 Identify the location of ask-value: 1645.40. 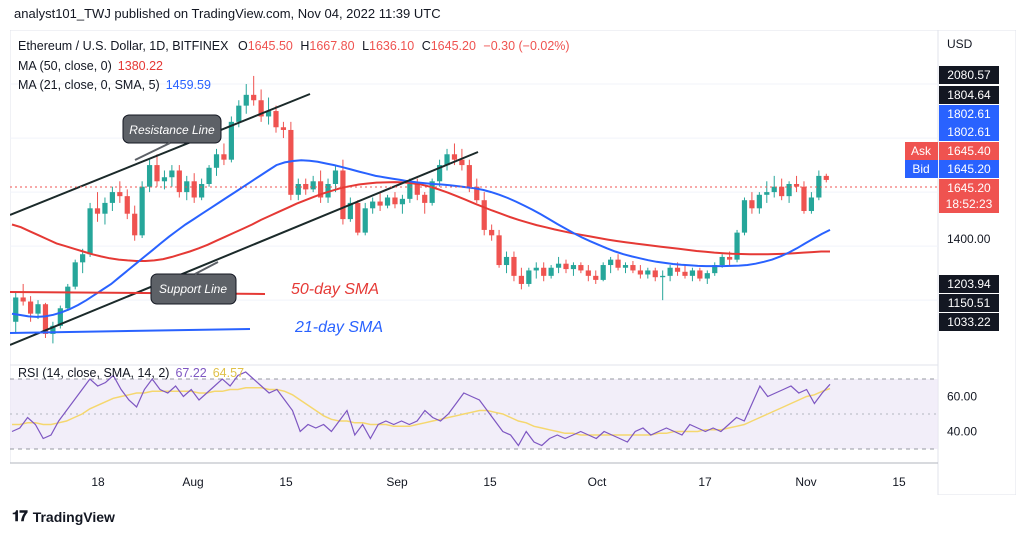
(969, 151).